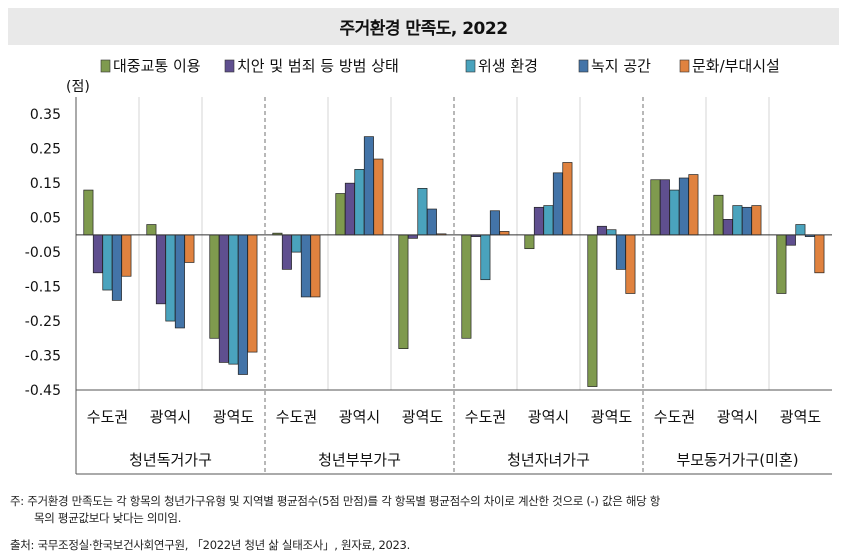 The height and width of the screenshot is (560, 847). What do you see at coordinates (318, 66) in the screenshot?
I see `legend-label: 치안 및 범죄 등 방범 상태` at bounding box center [318, 66].